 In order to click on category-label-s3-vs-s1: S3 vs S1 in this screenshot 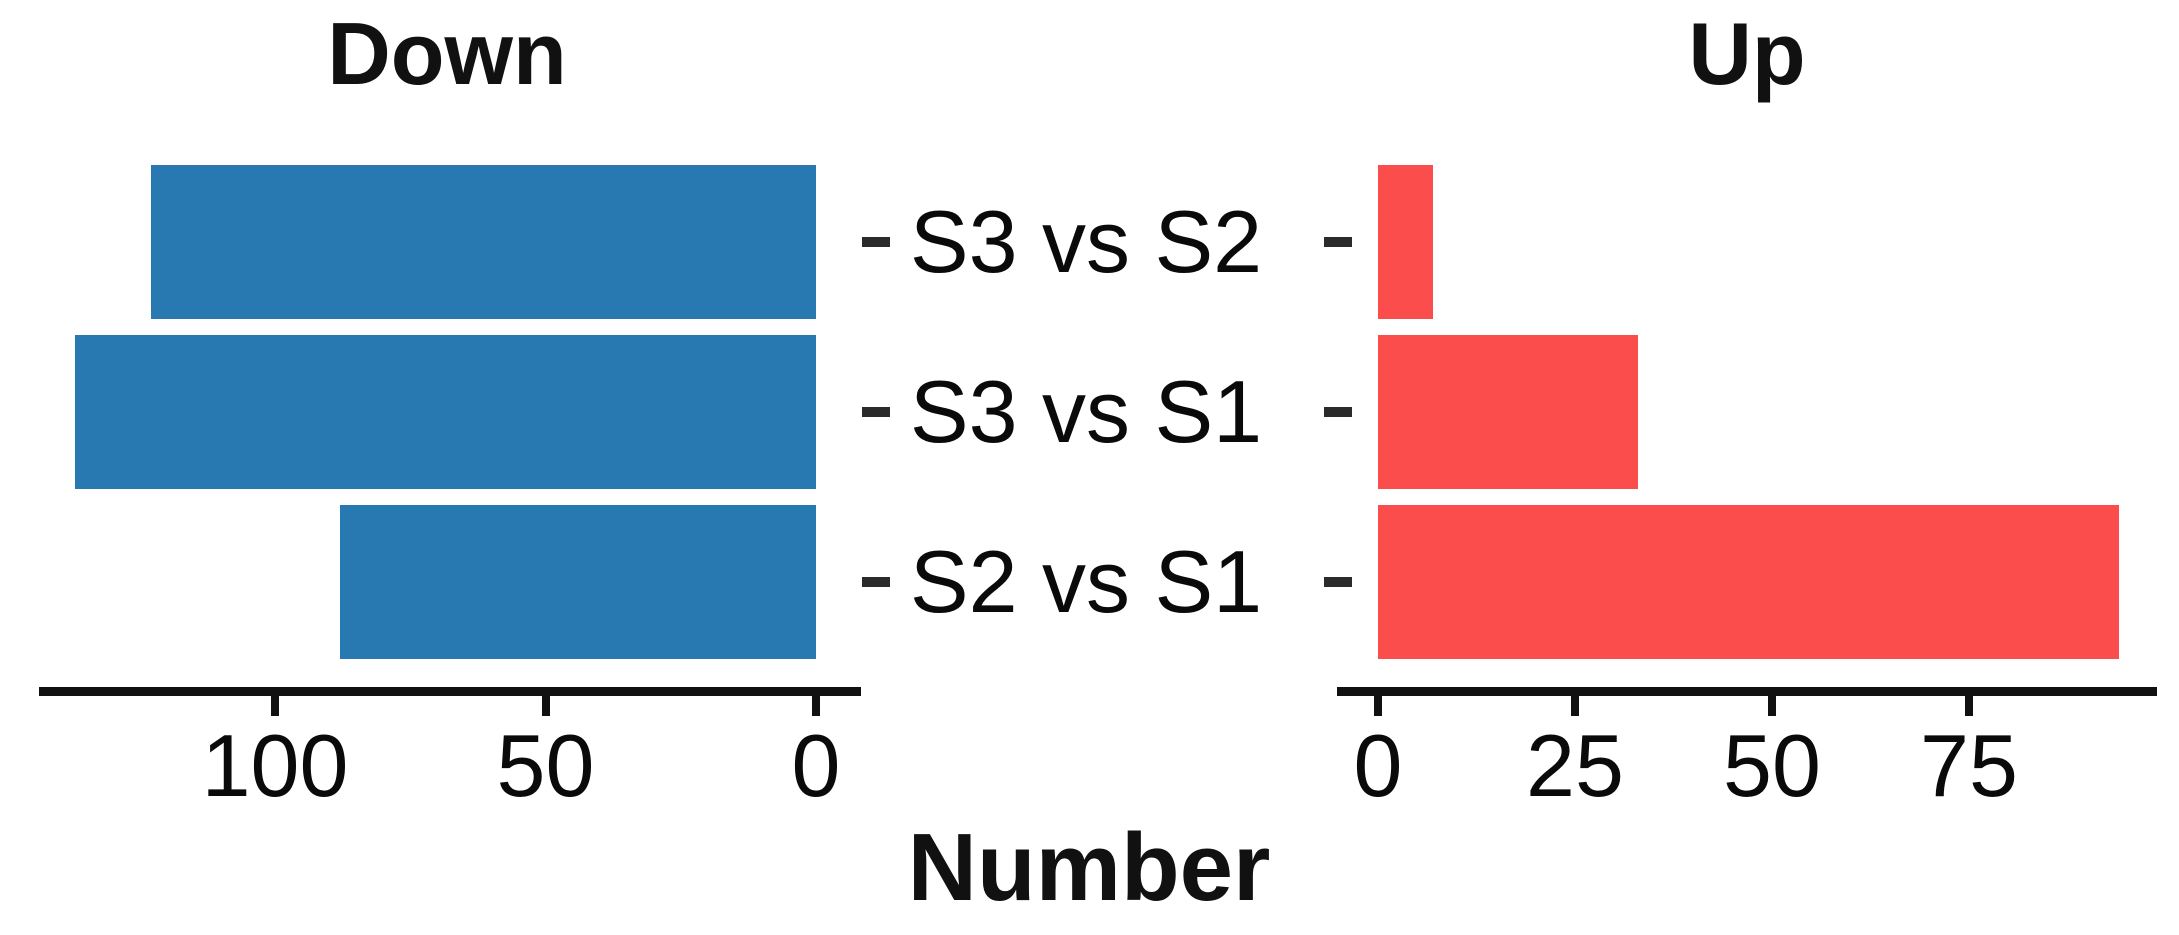, I will do `click(1086, 411)`.